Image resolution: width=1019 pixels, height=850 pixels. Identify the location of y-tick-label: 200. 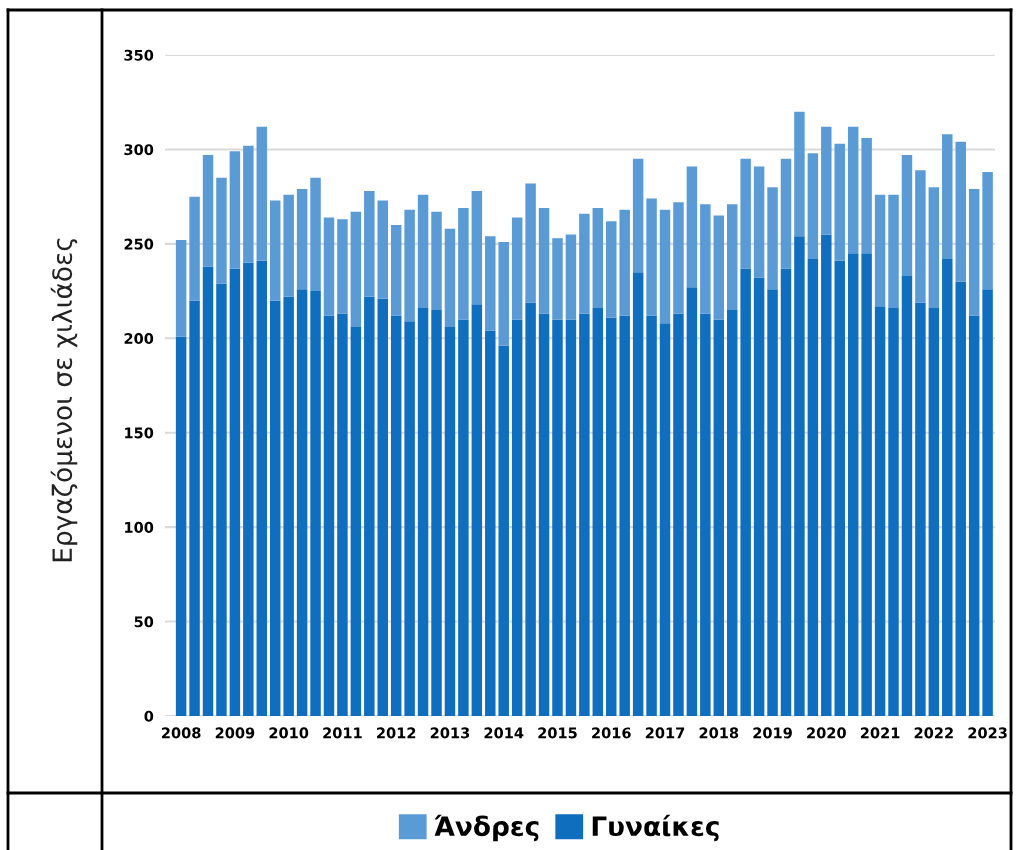
(139, 339).